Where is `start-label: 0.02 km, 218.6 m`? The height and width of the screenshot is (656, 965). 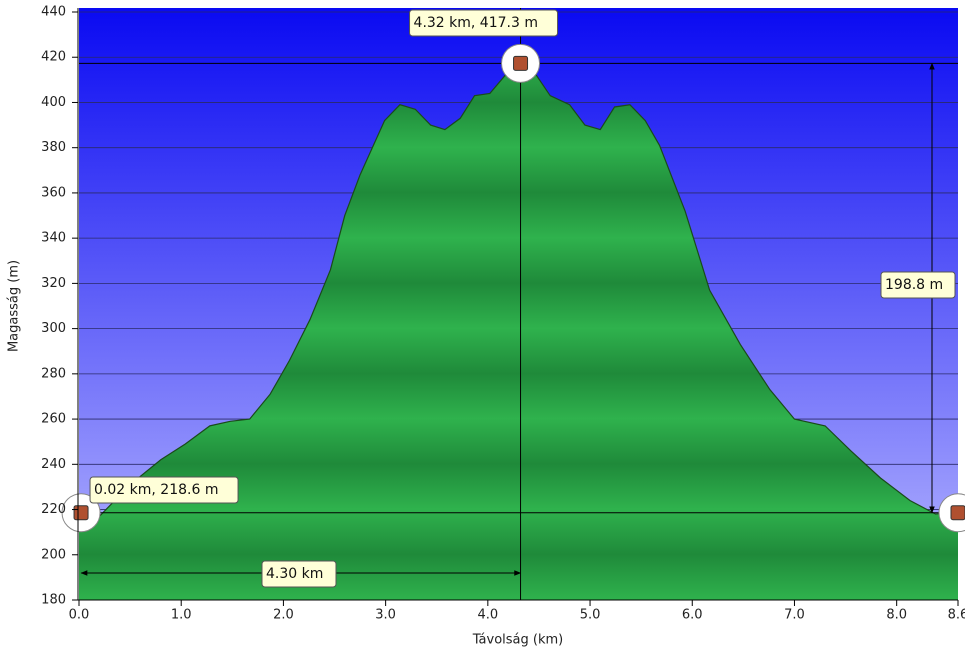
start-label: 0.02 km, 218.6 m is located at coordinates (156, 490).